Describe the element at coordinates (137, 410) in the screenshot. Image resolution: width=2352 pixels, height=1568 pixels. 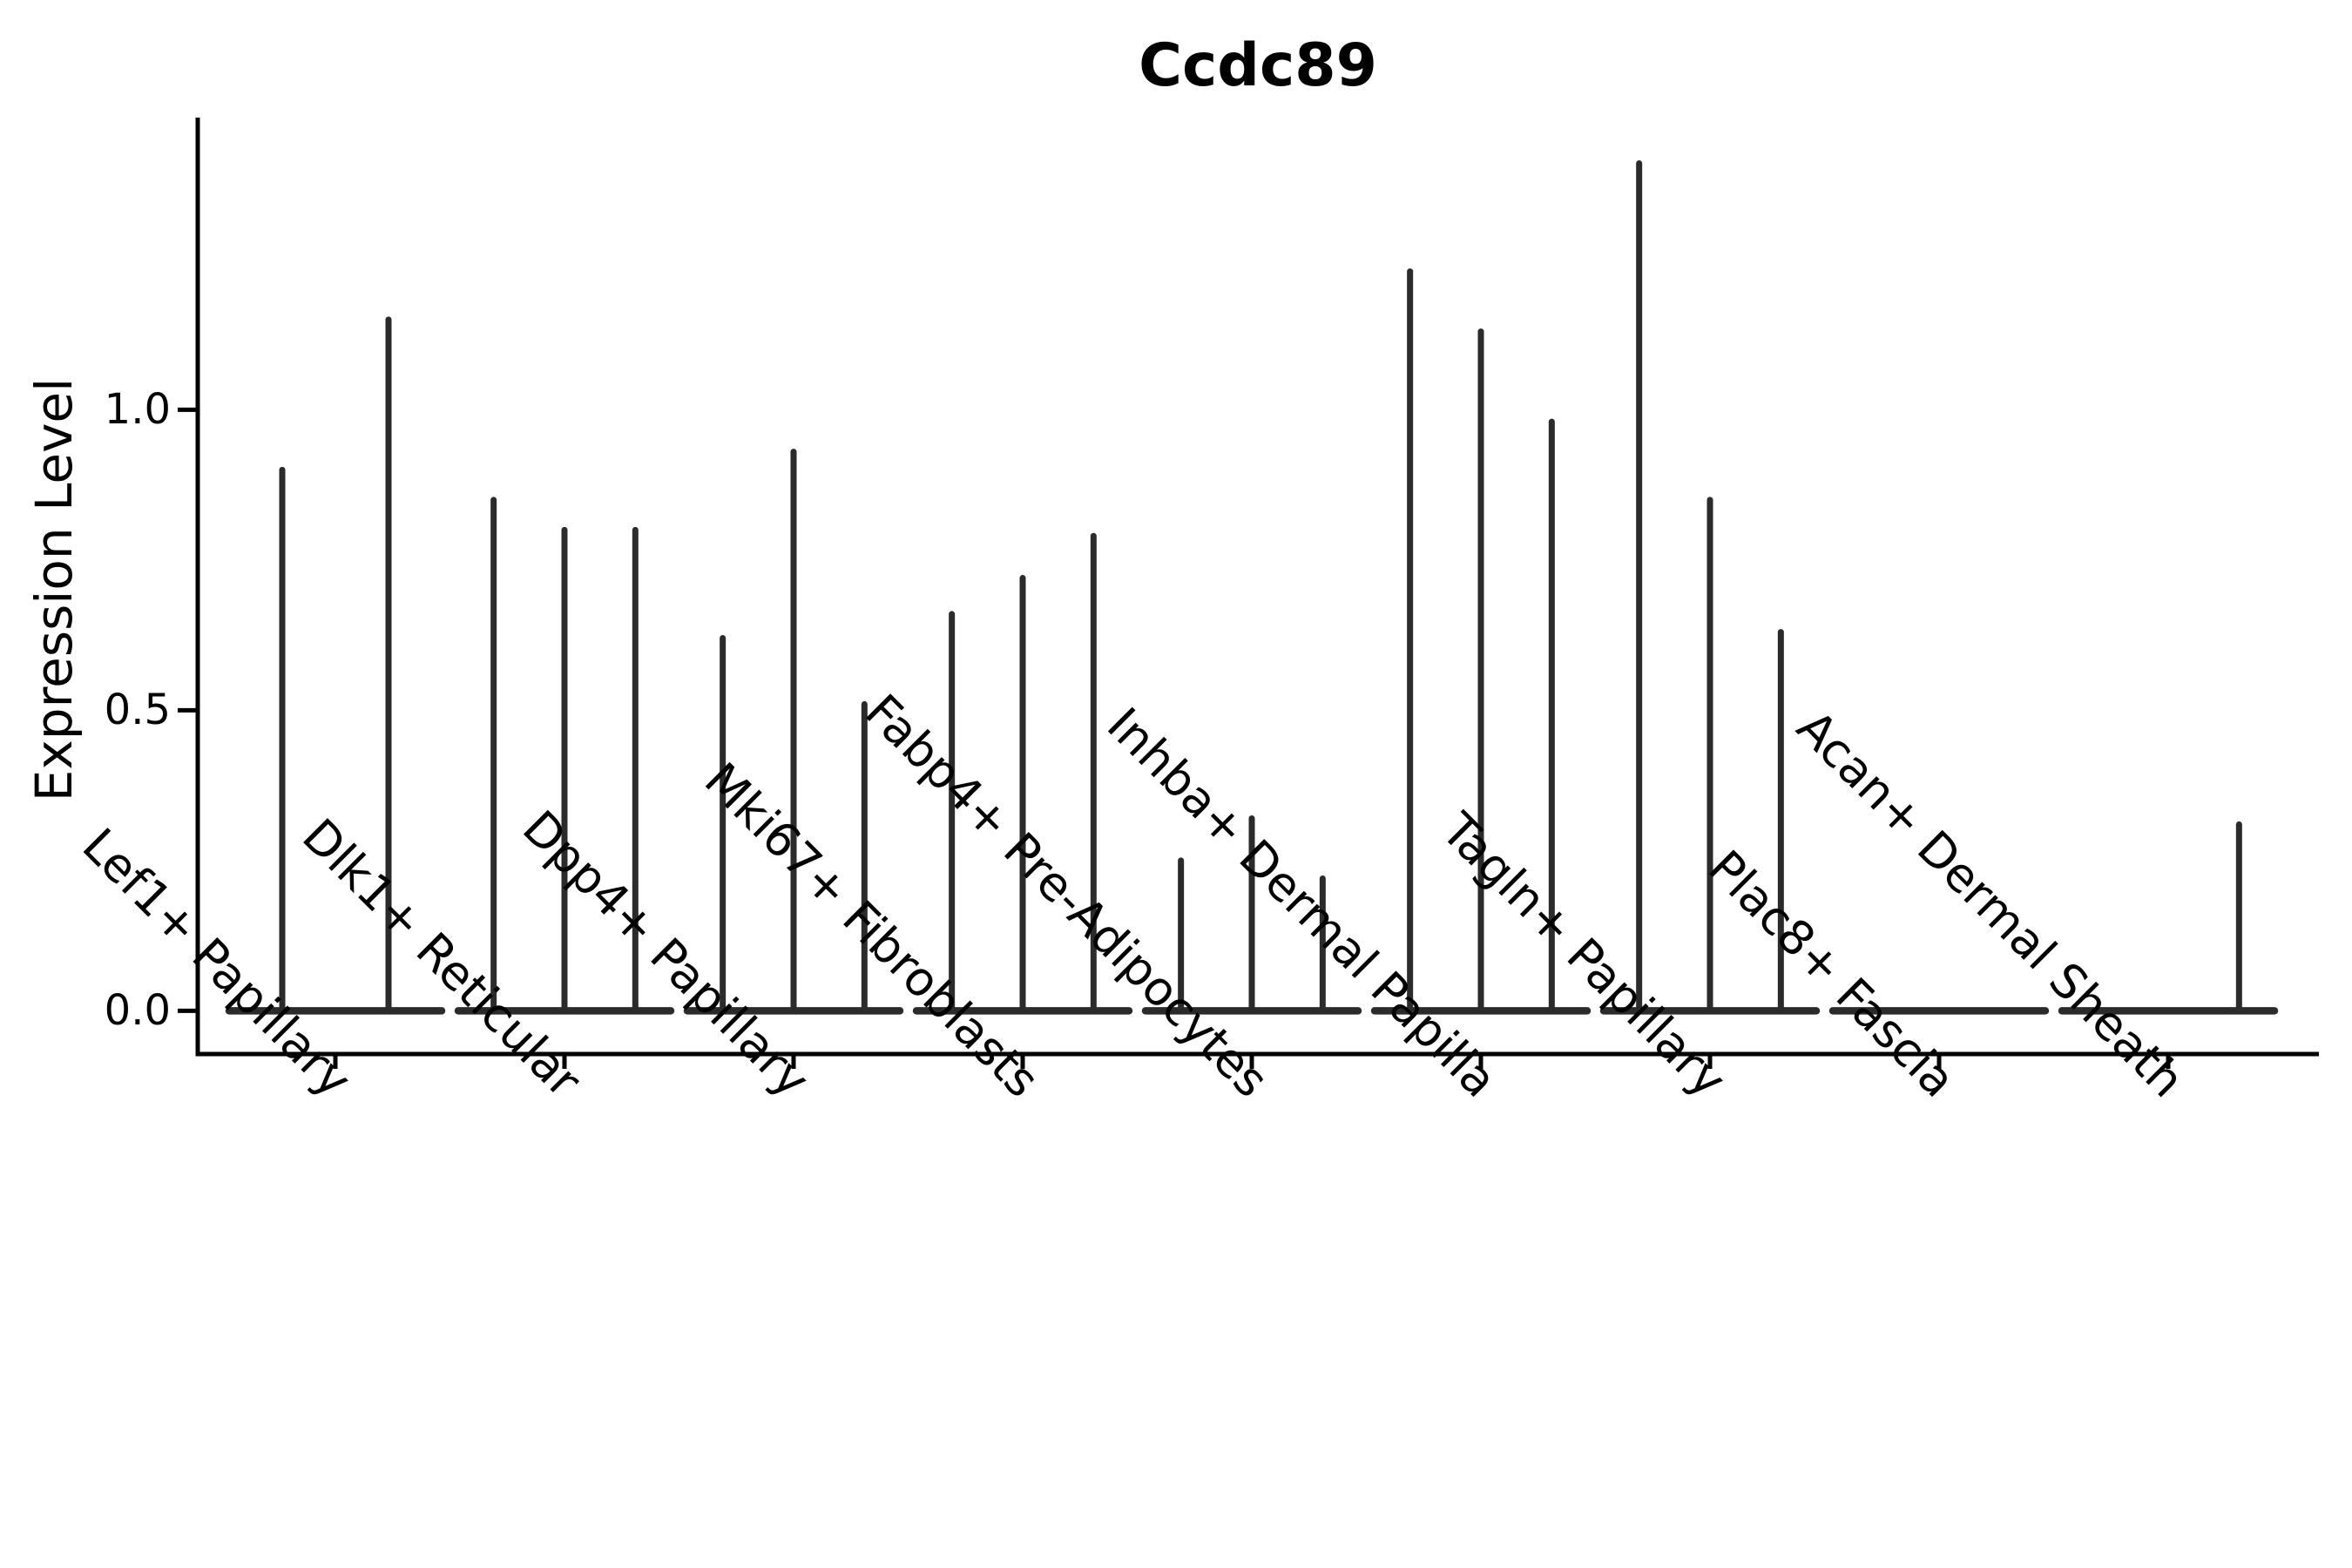
I see `y-tick-label: 1.0` at that location.